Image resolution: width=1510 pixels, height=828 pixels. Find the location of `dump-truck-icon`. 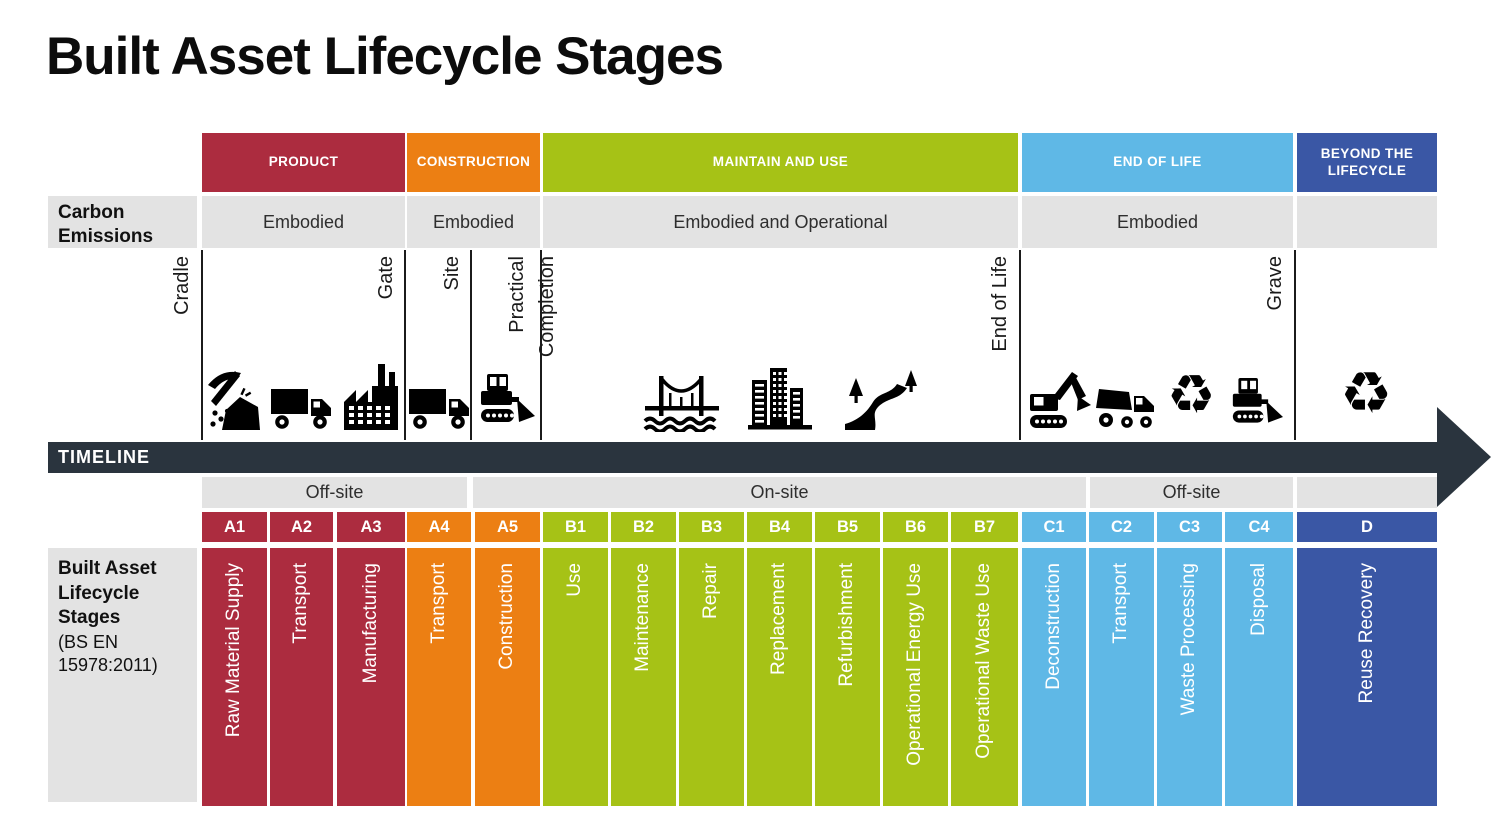

dump-truck-icon is located at coordinates (1126, 404).